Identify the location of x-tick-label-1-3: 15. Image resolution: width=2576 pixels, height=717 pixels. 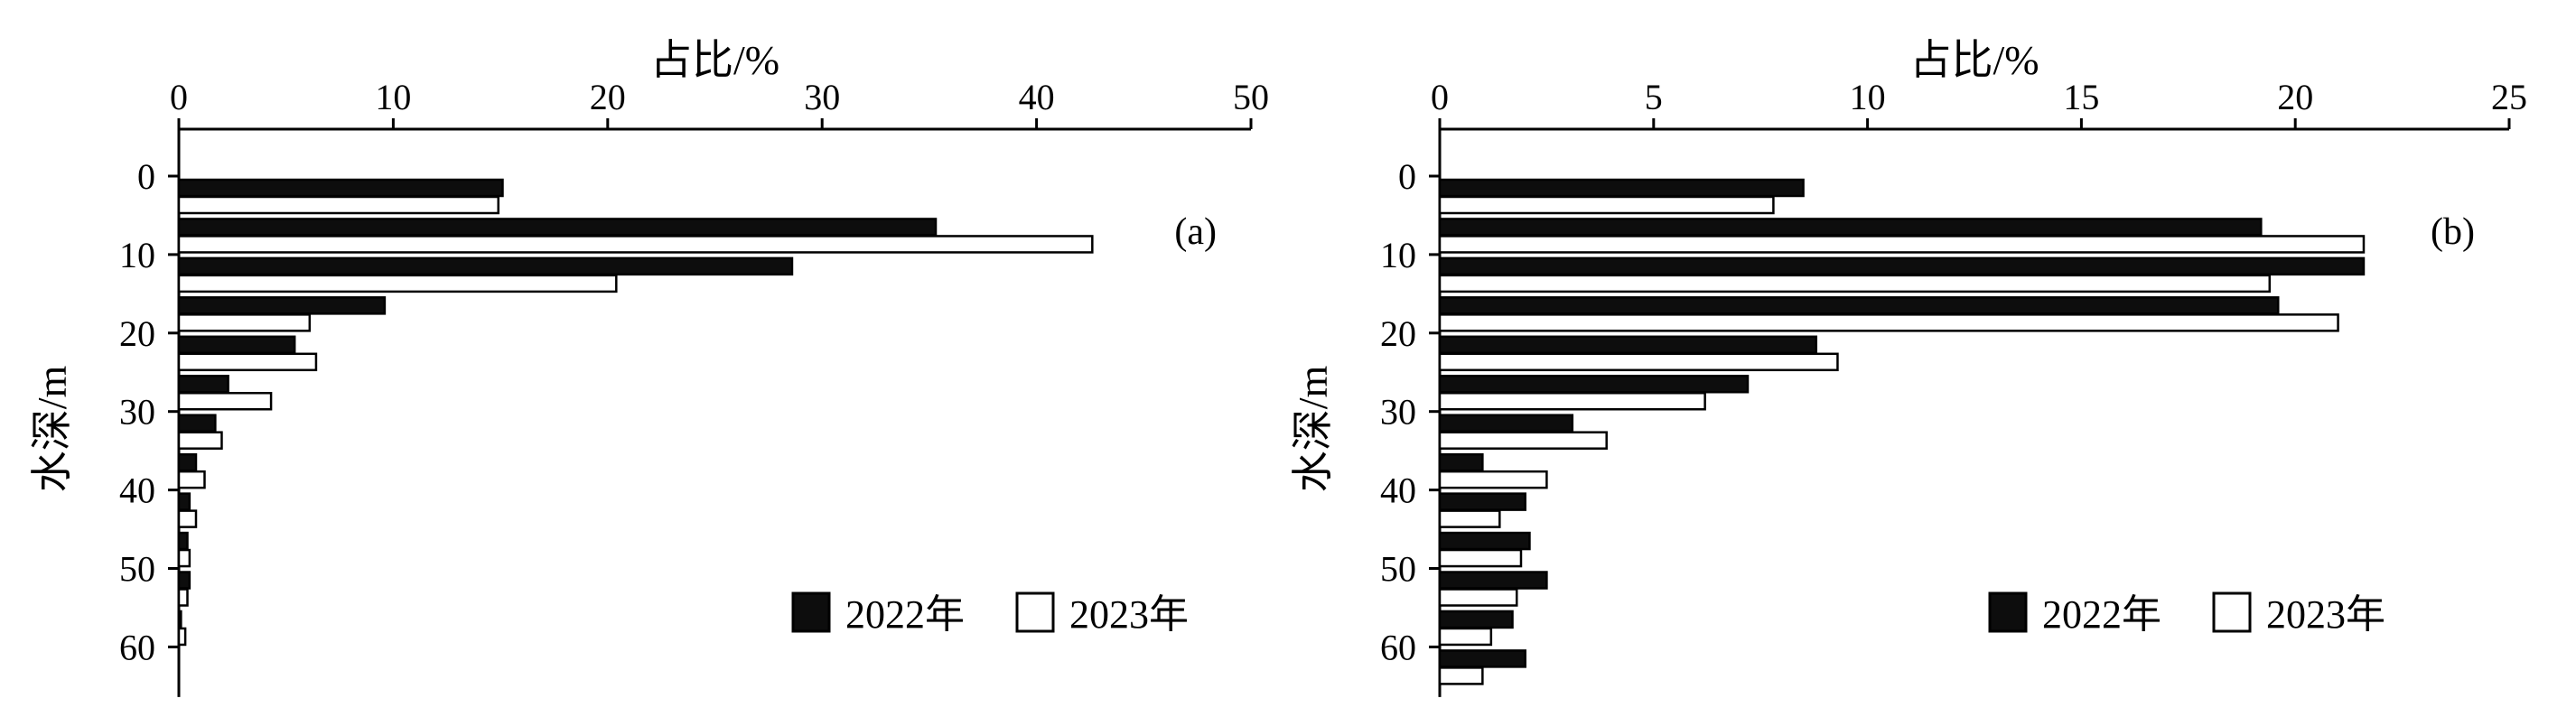
(2081, 97).